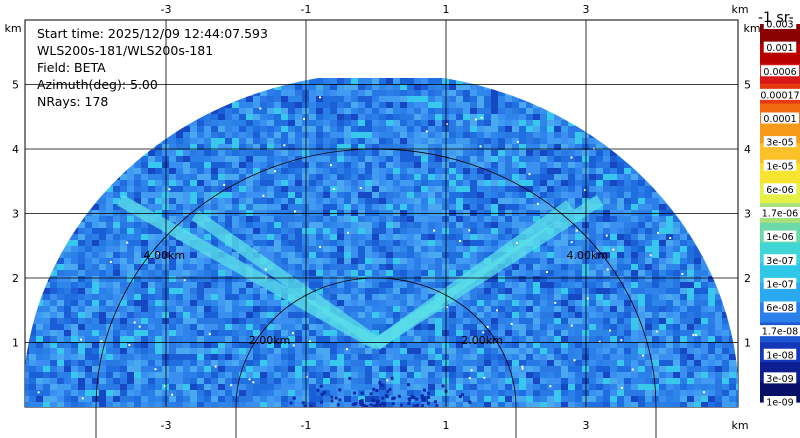 This screenshot has width=800, height=438. I want to click on colorbar-label: 3e-09, so click(779, 379).